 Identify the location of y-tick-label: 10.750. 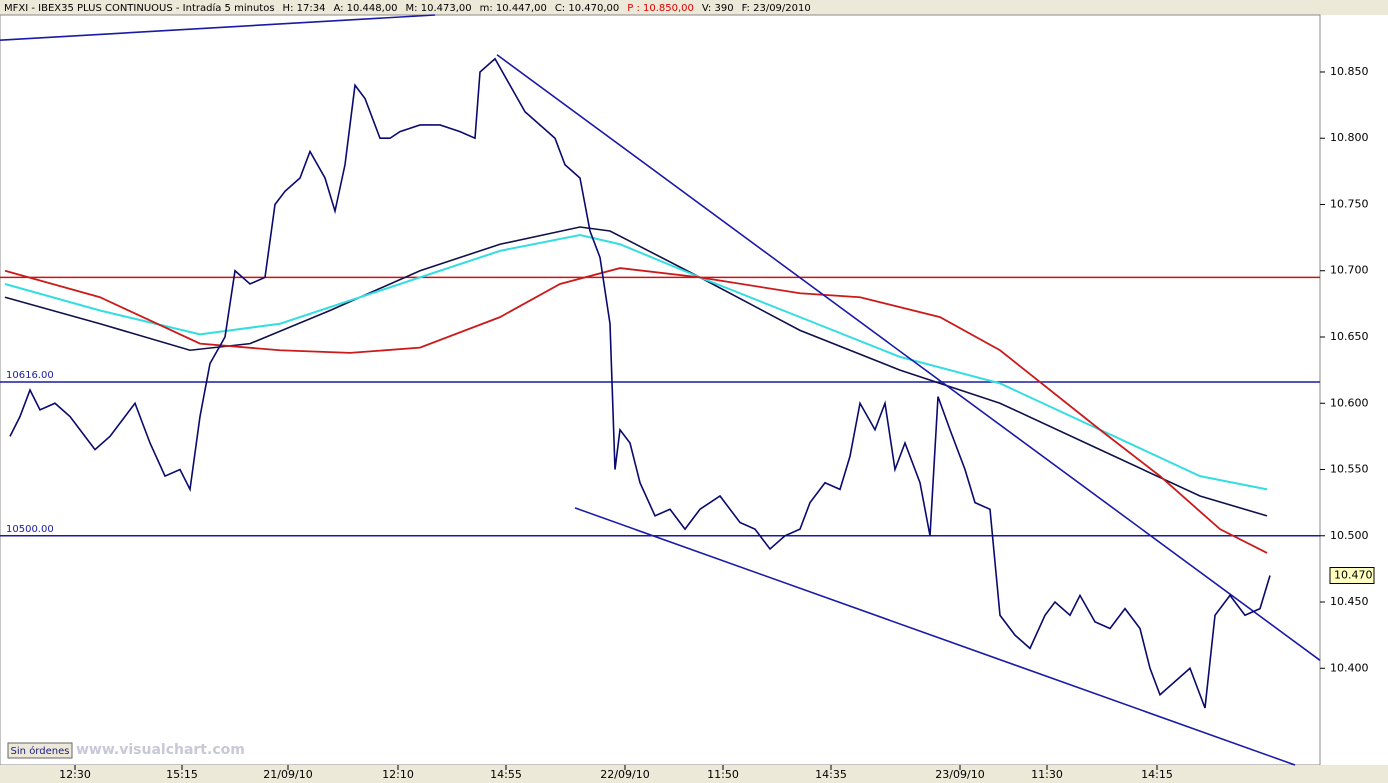
(1349, 203).